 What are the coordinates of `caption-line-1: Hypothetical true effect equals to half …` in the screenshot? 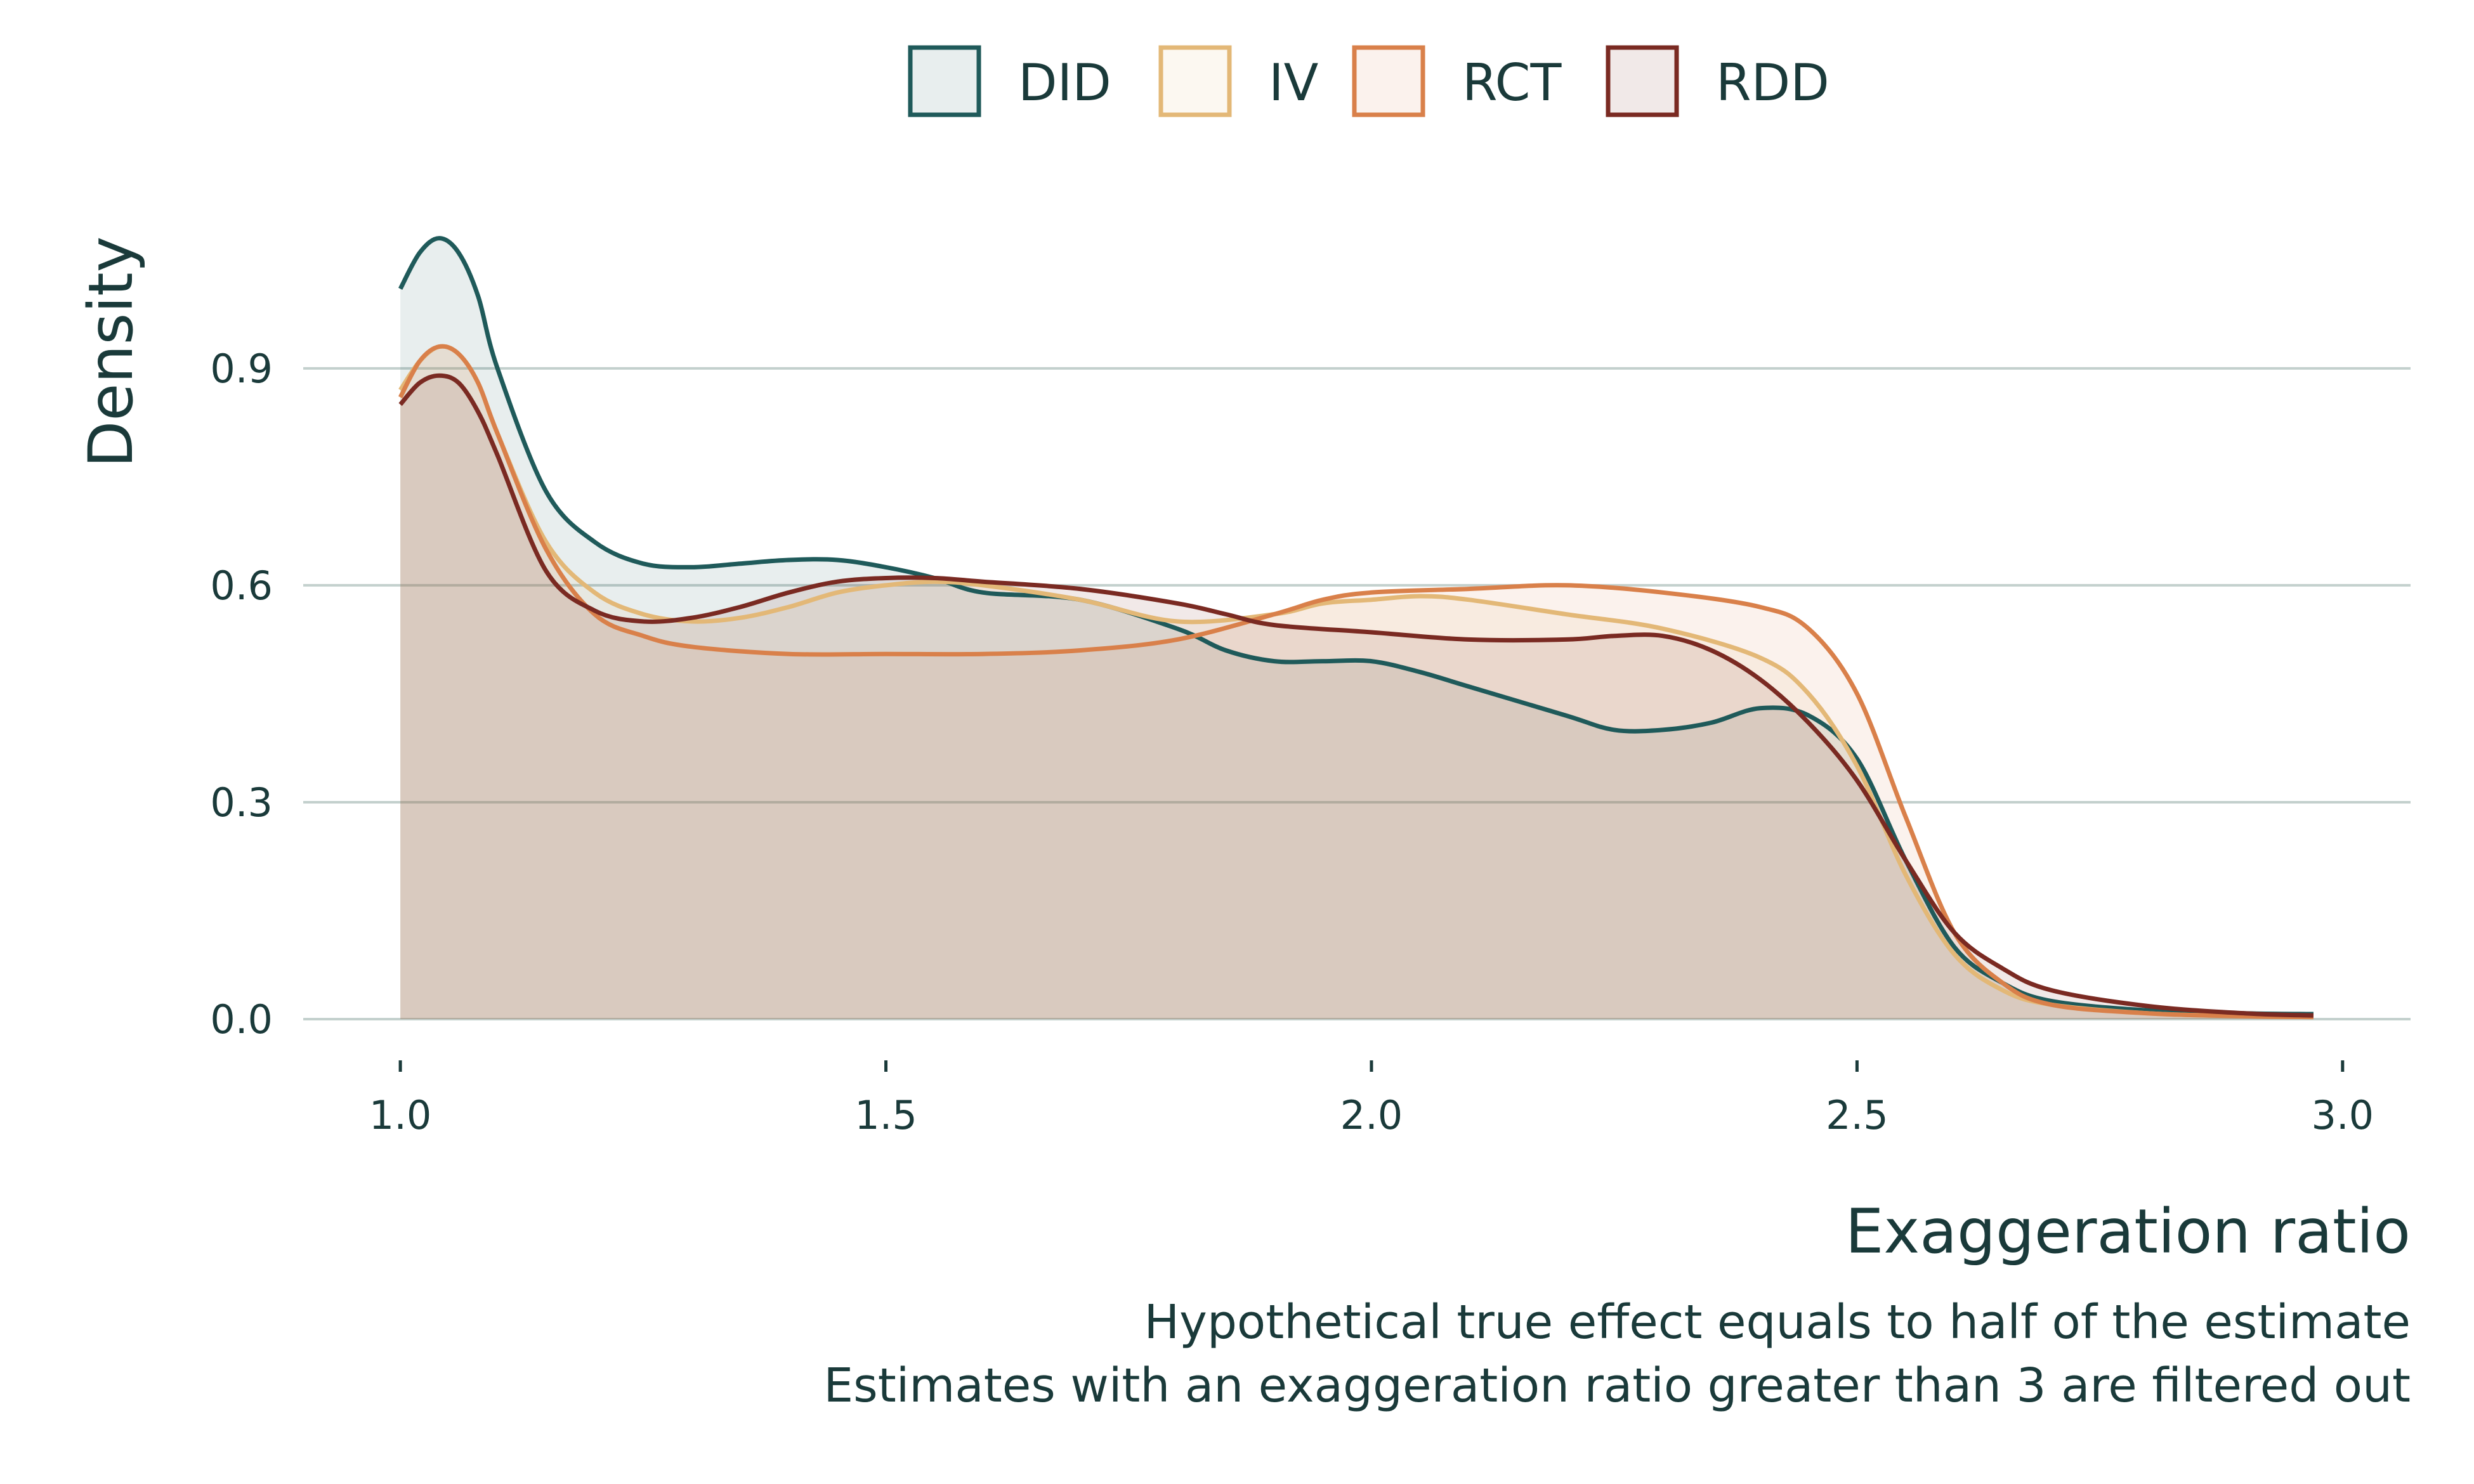 It's located at (1777, 1322).